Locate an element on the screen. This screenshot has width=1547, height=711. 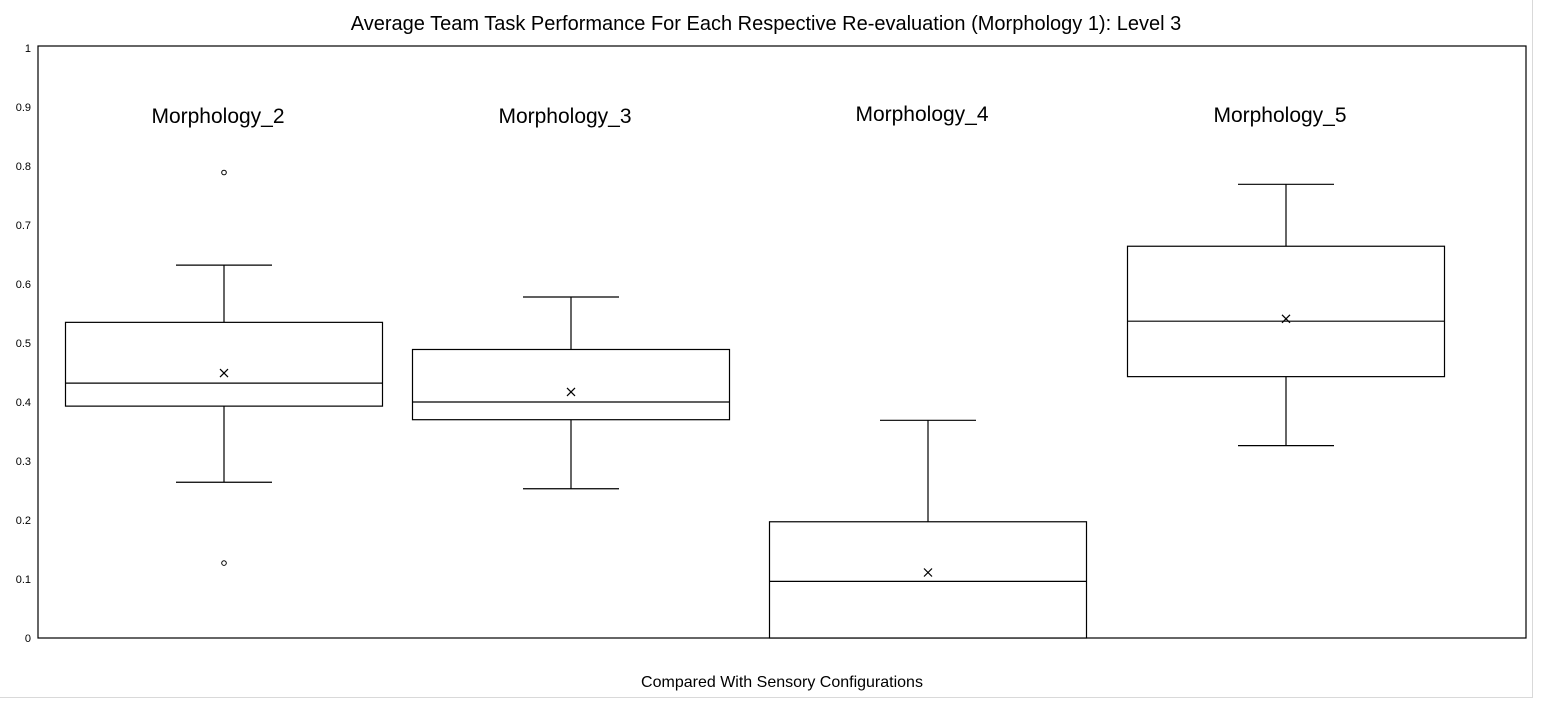
y-tick-label: 0 is located at coordinates (28, 639).